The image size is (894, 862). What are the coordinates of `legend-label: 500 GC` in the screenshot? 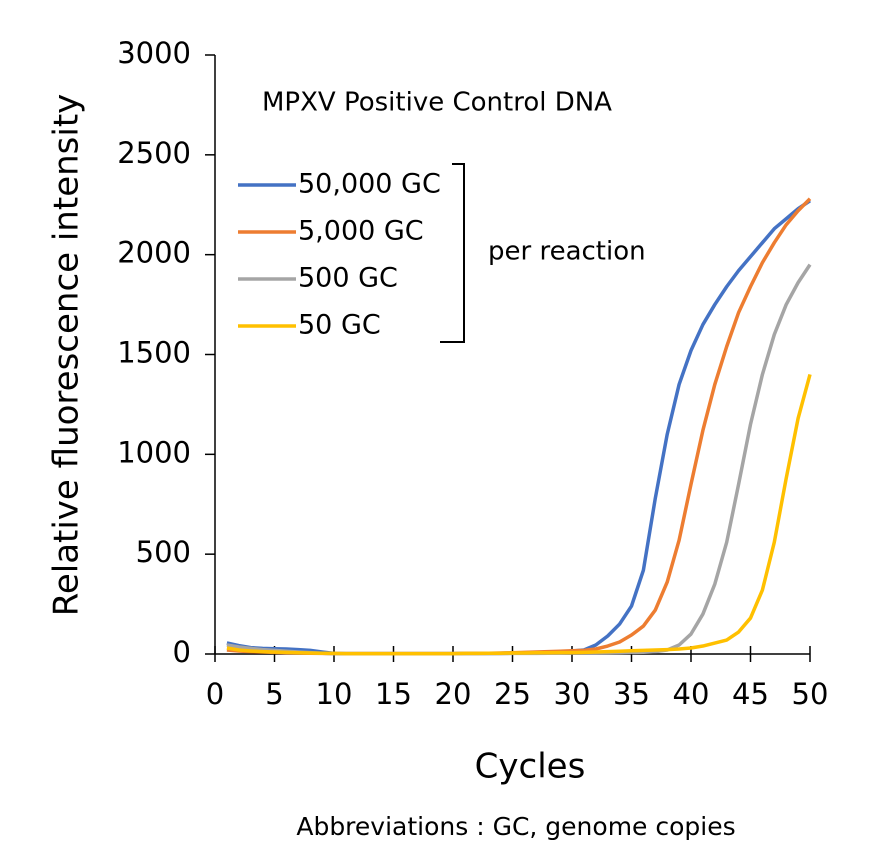 It's located at (348, 278).